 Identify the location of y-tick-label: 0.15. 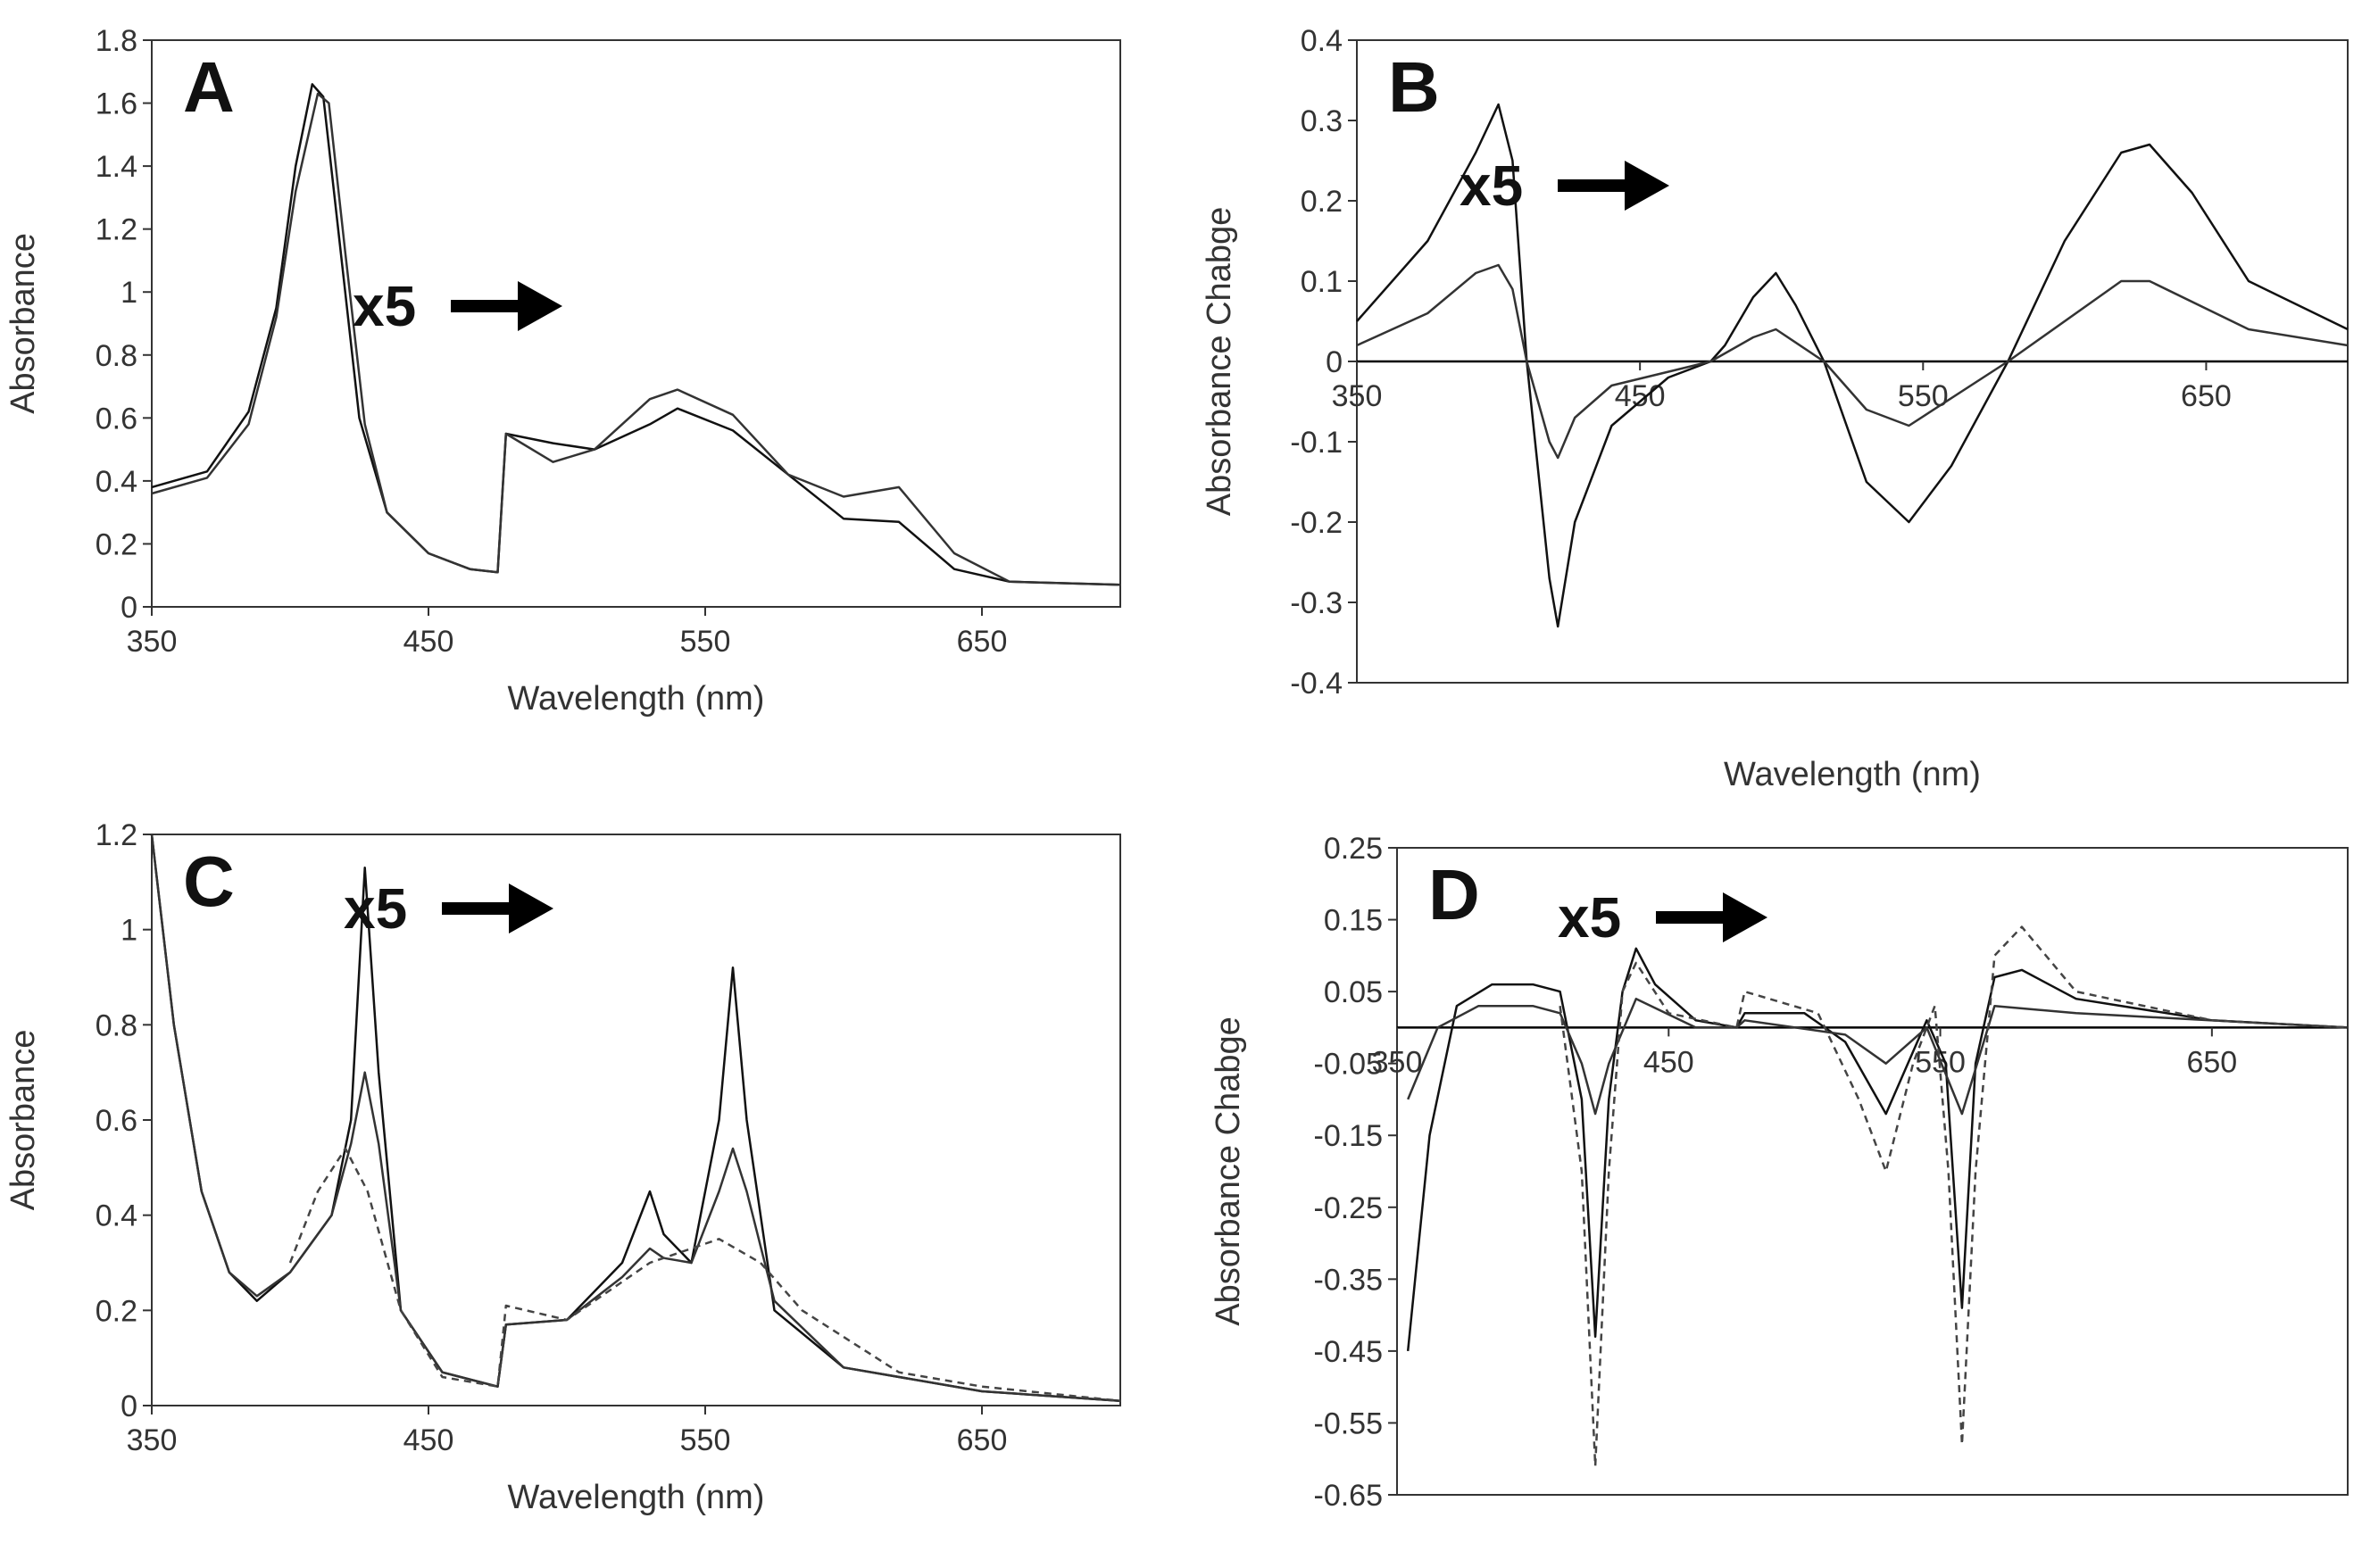
(1354, 921).